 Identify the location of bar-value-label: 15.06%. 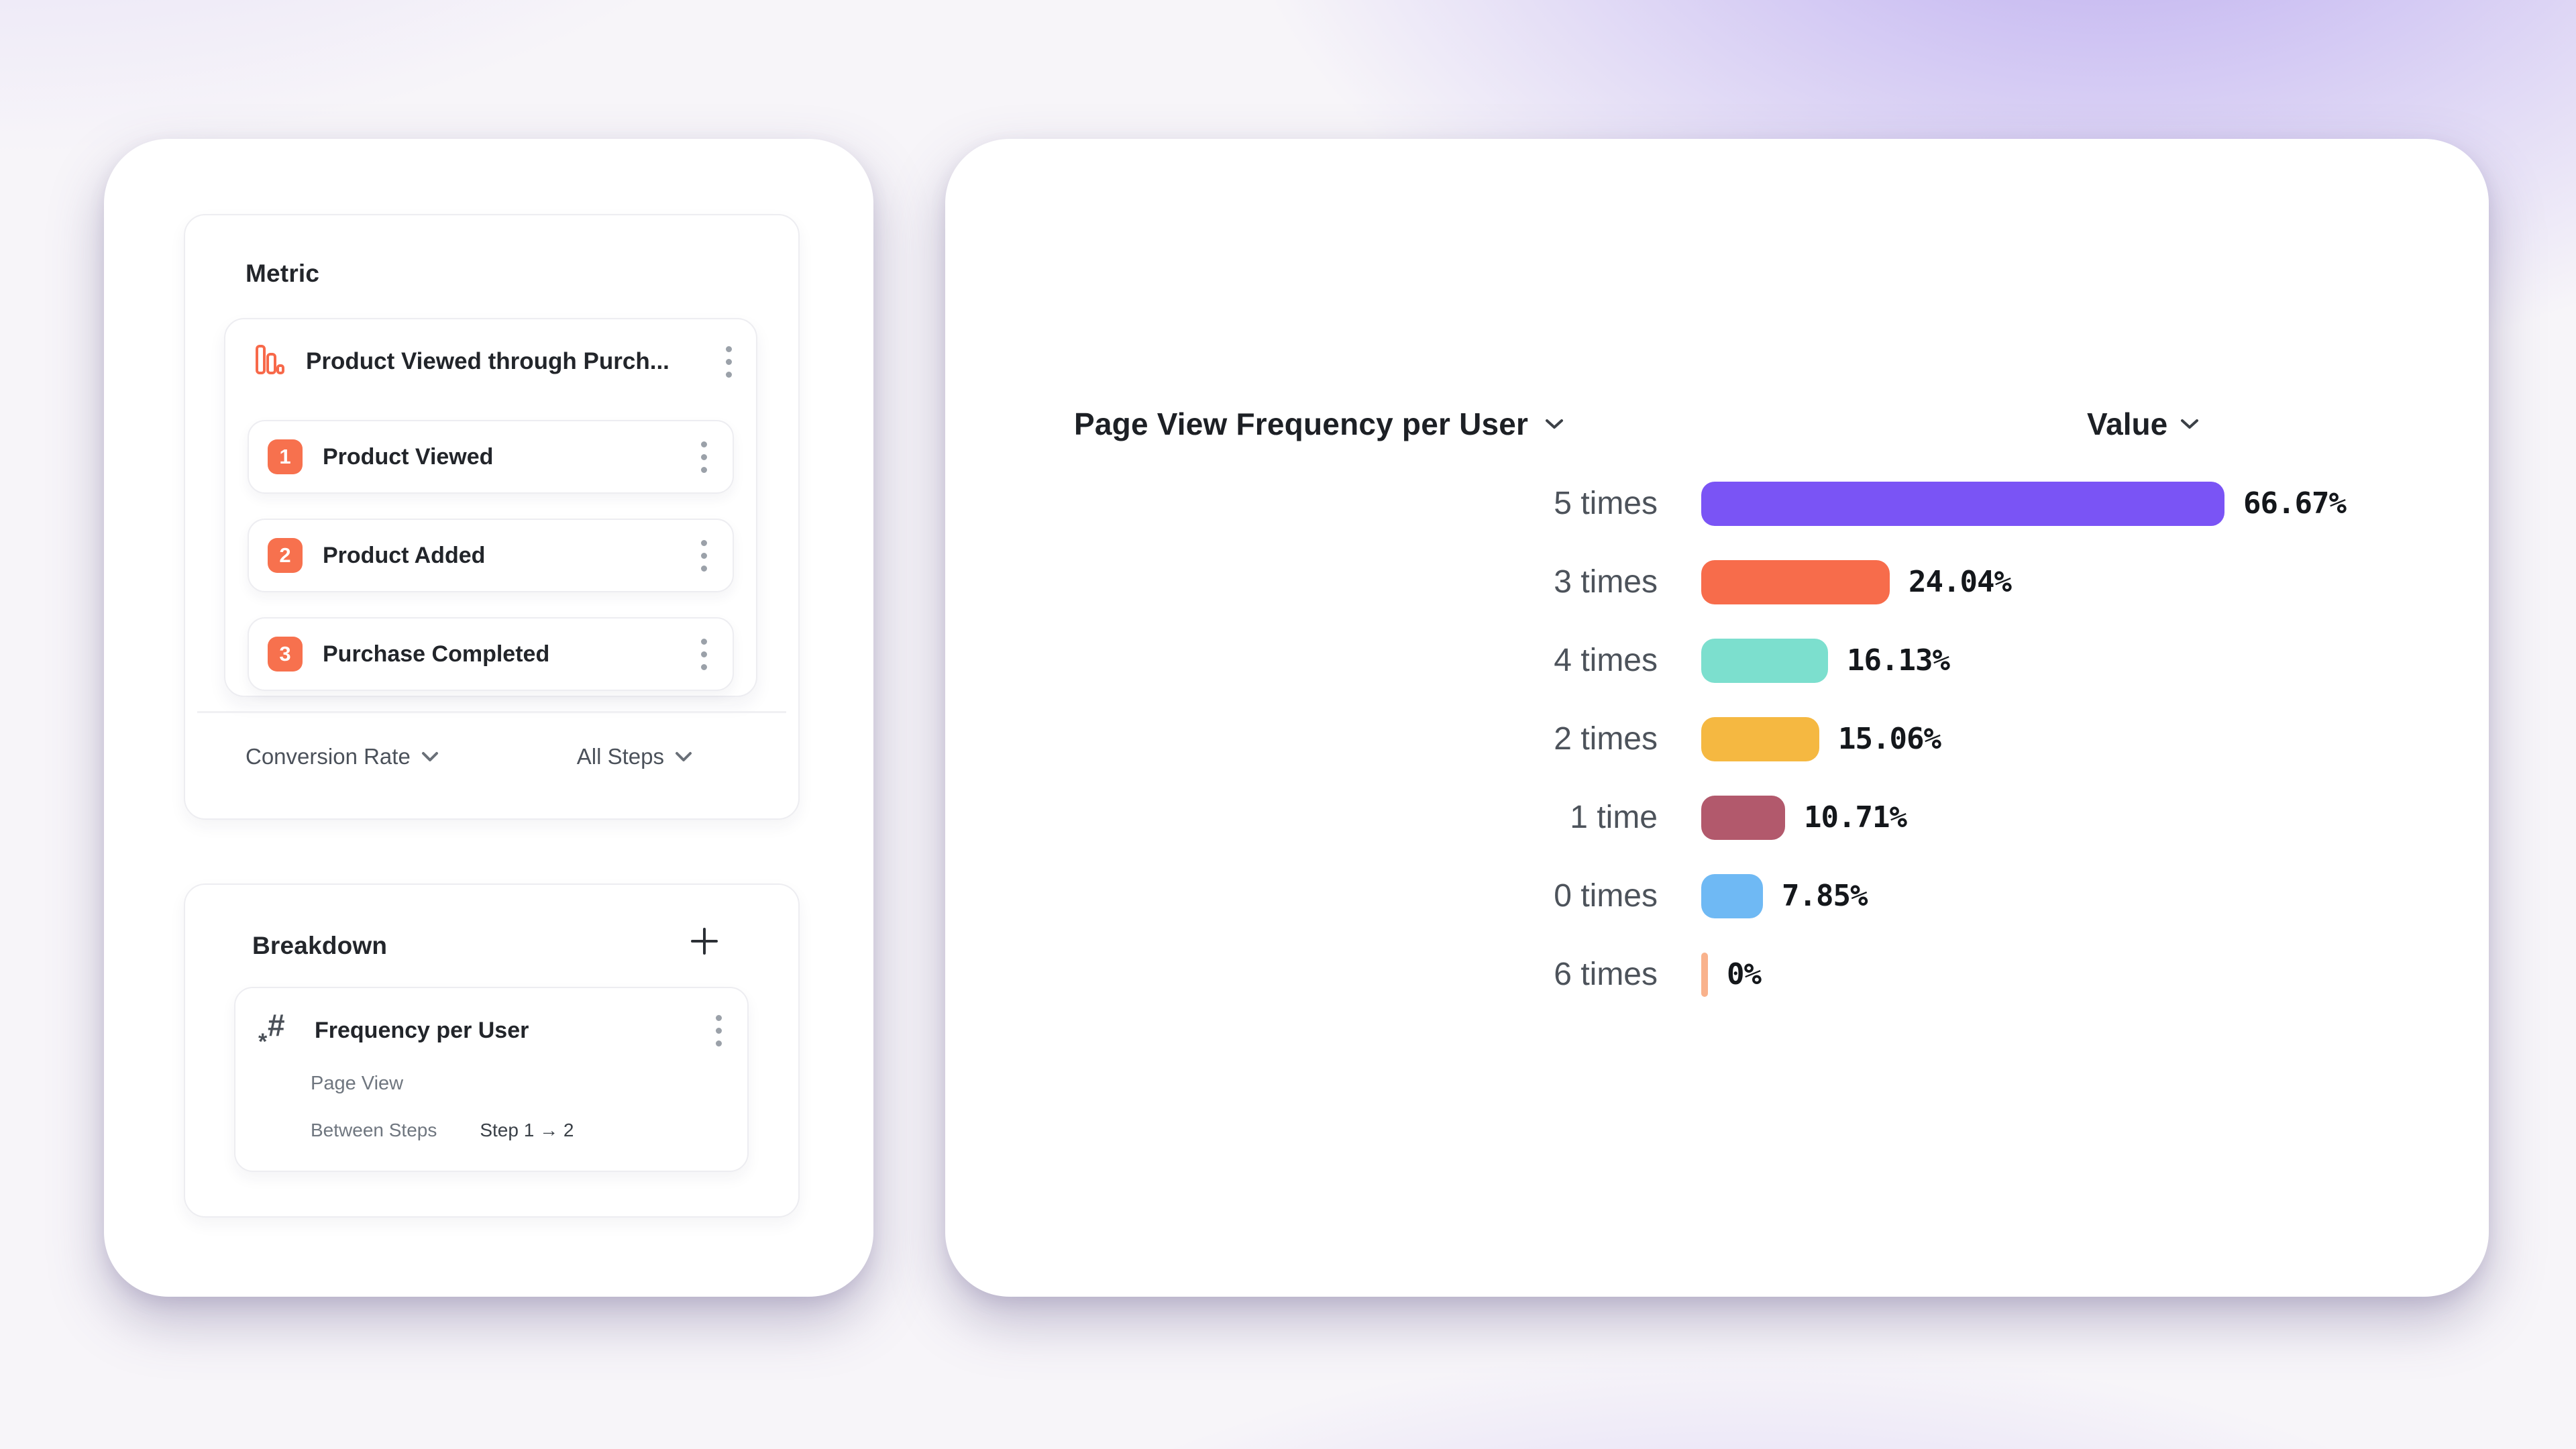
(1889, 739).